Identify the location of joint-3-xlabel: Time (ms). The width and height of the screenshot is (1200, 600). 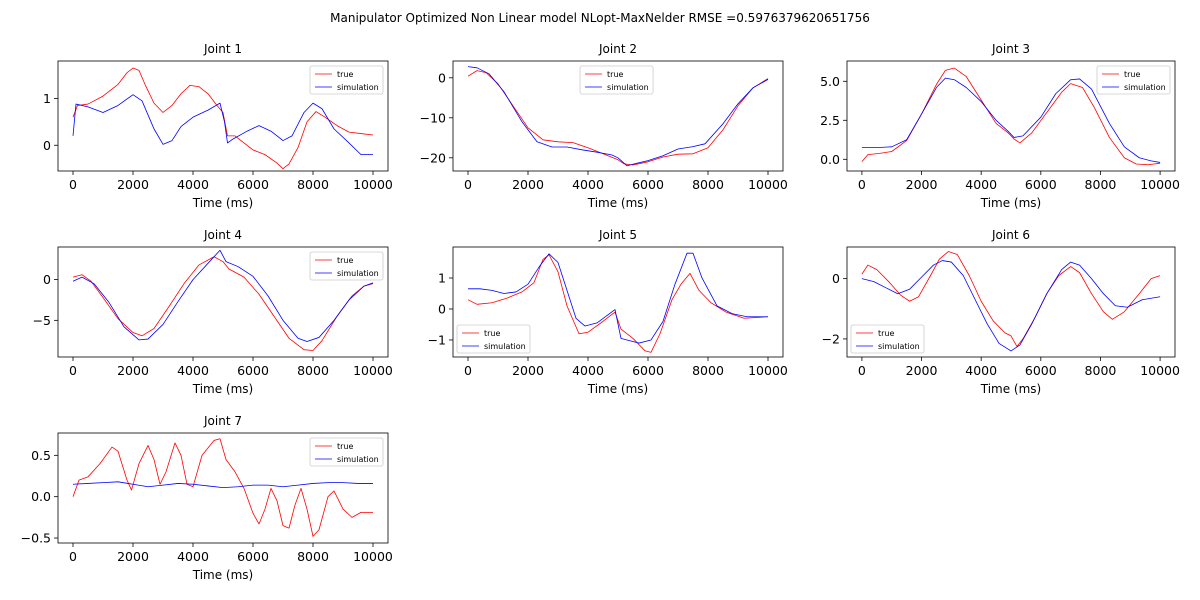
(1011, 203).